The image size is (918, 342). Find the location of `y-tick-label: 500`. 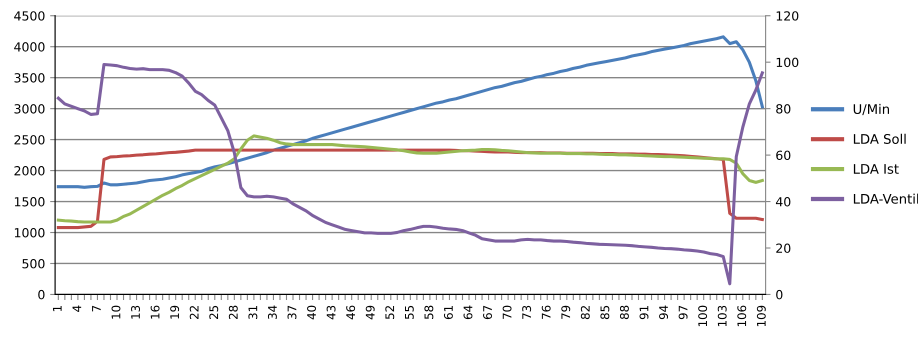

y-tick-label: 500 is located at coordinates (33, 263).